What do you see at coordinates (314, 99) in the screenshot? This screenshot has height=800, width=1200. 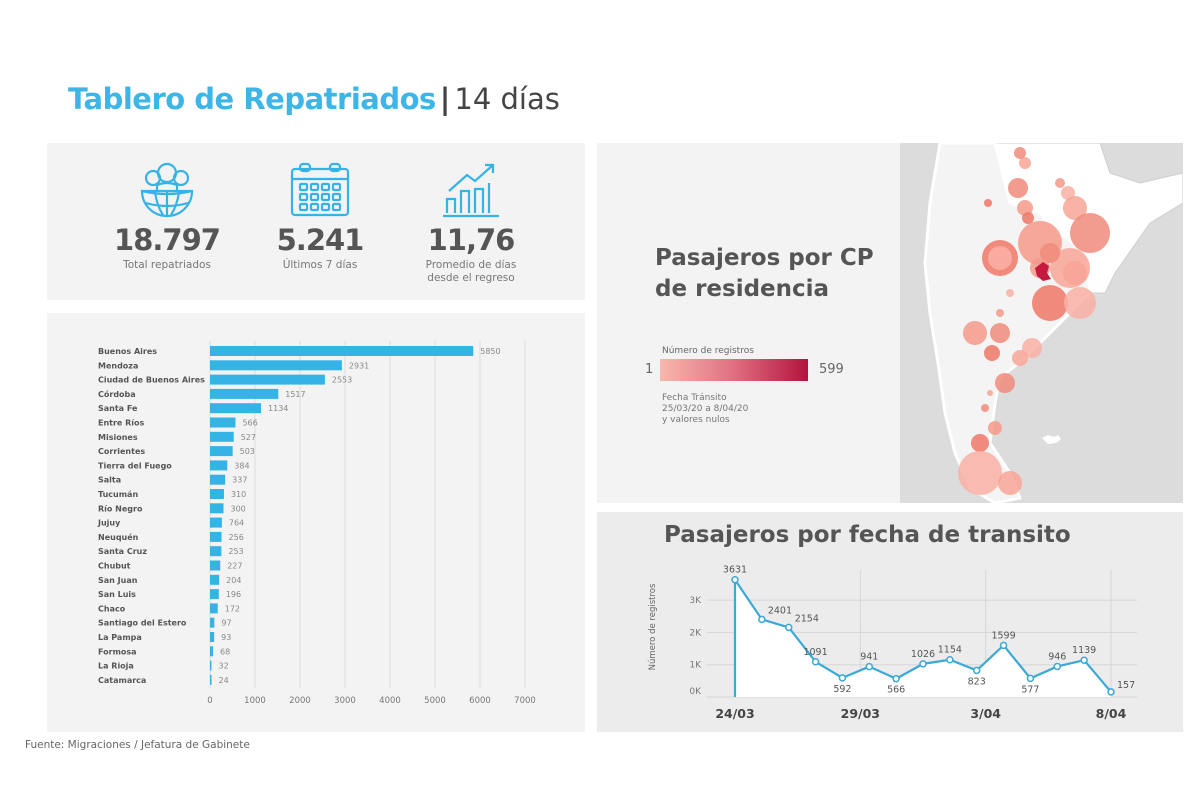 I see `page-title: Tablero de Repatriados | 14 días` at bounding box center [314, 99].